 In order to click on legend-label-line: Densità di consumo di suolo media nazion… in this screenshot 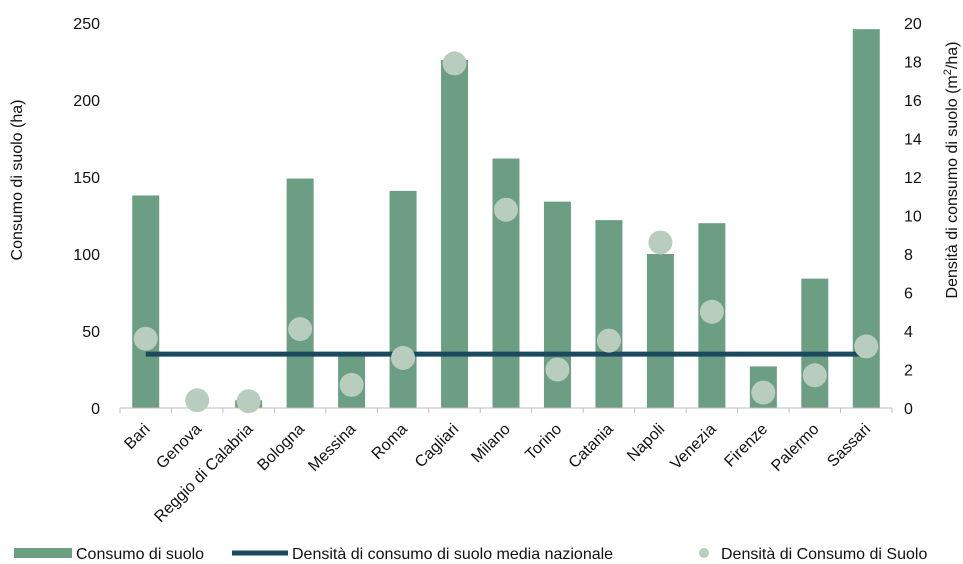, I will do `click(452, 554)`.